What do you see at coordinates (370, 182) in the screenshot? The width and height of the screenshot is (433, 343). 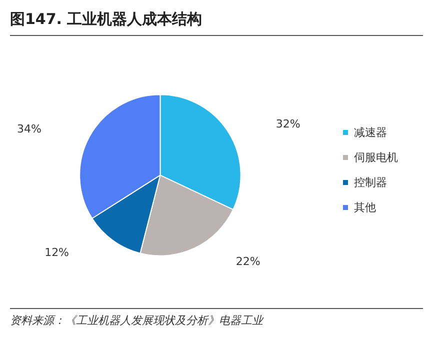 I see `legend-label: 控制器` at bounding box center [370, 182].